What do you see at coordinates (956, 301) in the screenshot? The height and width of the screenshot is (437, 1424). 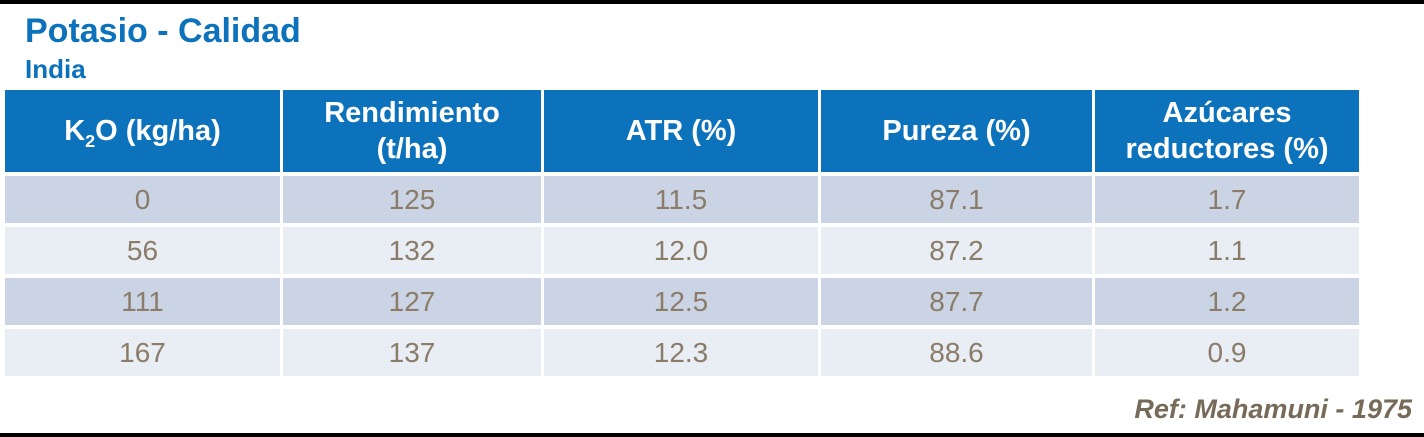 I see `data-cell: 87.7` at bounding box center [956, 301].